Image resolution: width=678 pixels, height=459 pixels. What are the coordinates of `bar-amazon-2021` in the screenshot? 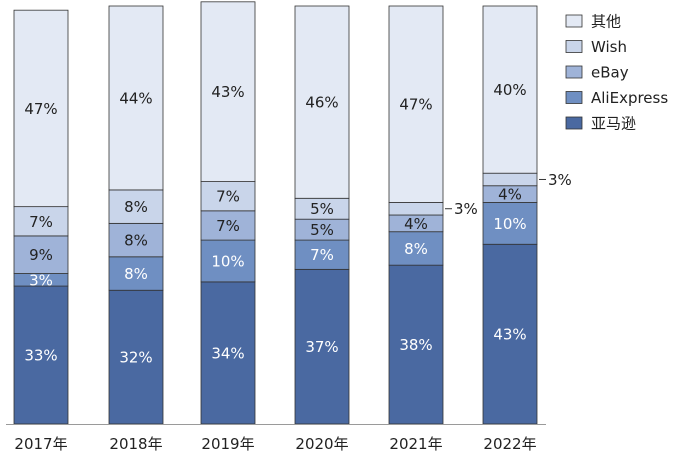 It's located at (416, 344).